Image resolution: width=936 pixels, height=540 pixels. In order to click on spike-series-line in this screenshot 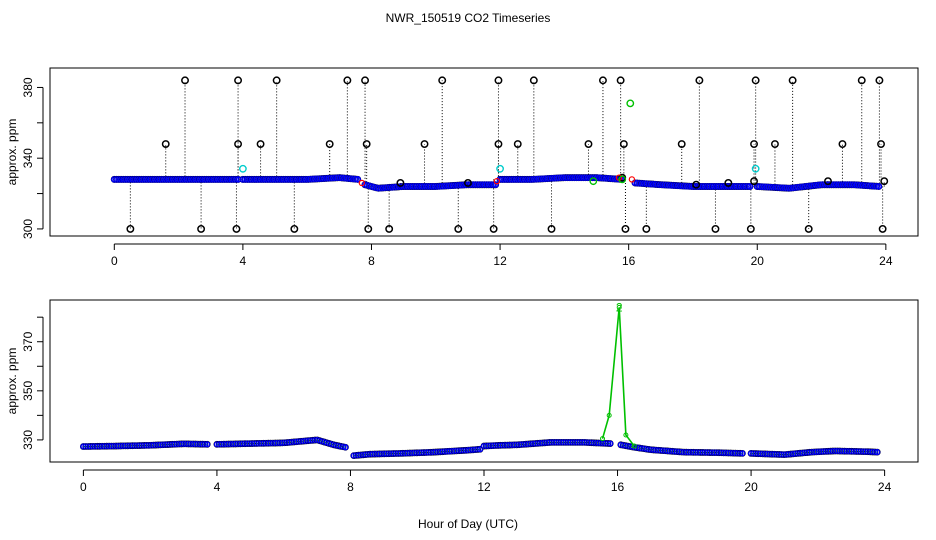, I will do `click(618, 377)`.